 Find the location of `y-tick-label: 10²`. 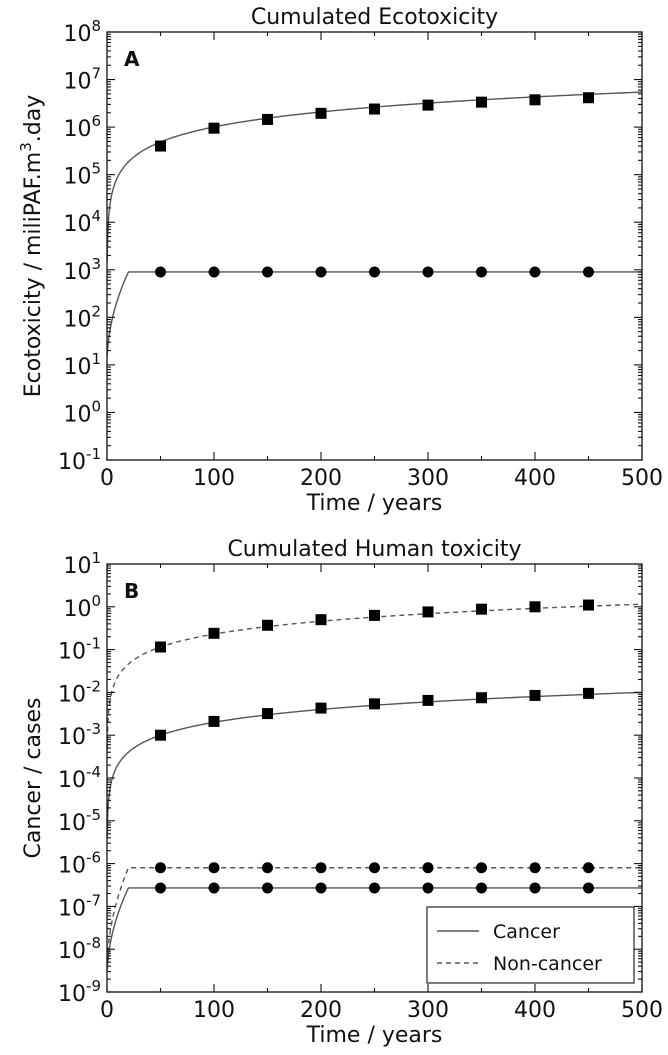

y-tick-label: 10² is located at coordinates (82, 317).